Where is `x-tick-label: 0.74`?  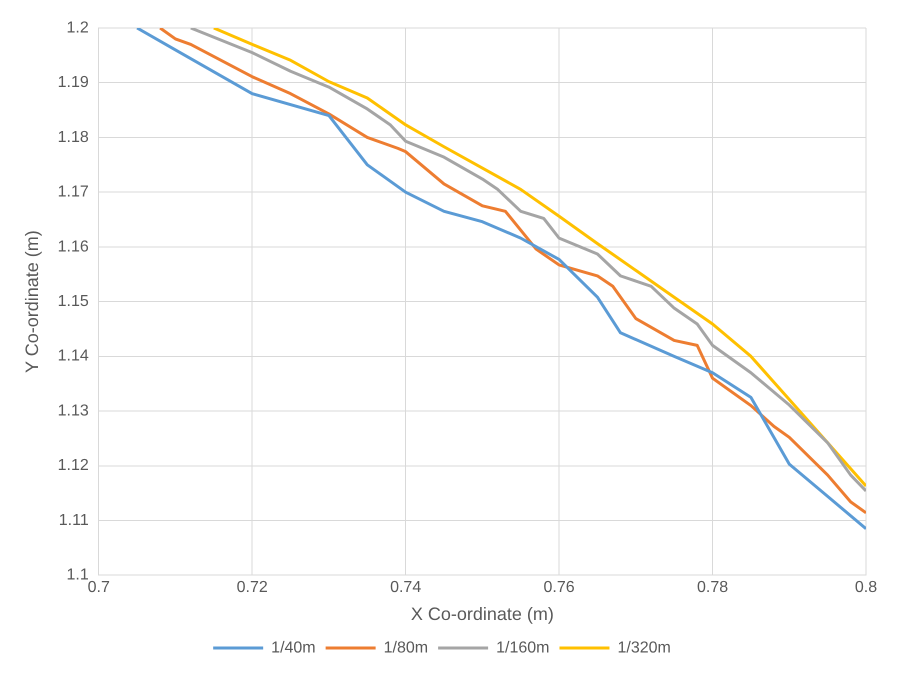 x-tick-label: 0.74 is located at coordinates (406, 587).